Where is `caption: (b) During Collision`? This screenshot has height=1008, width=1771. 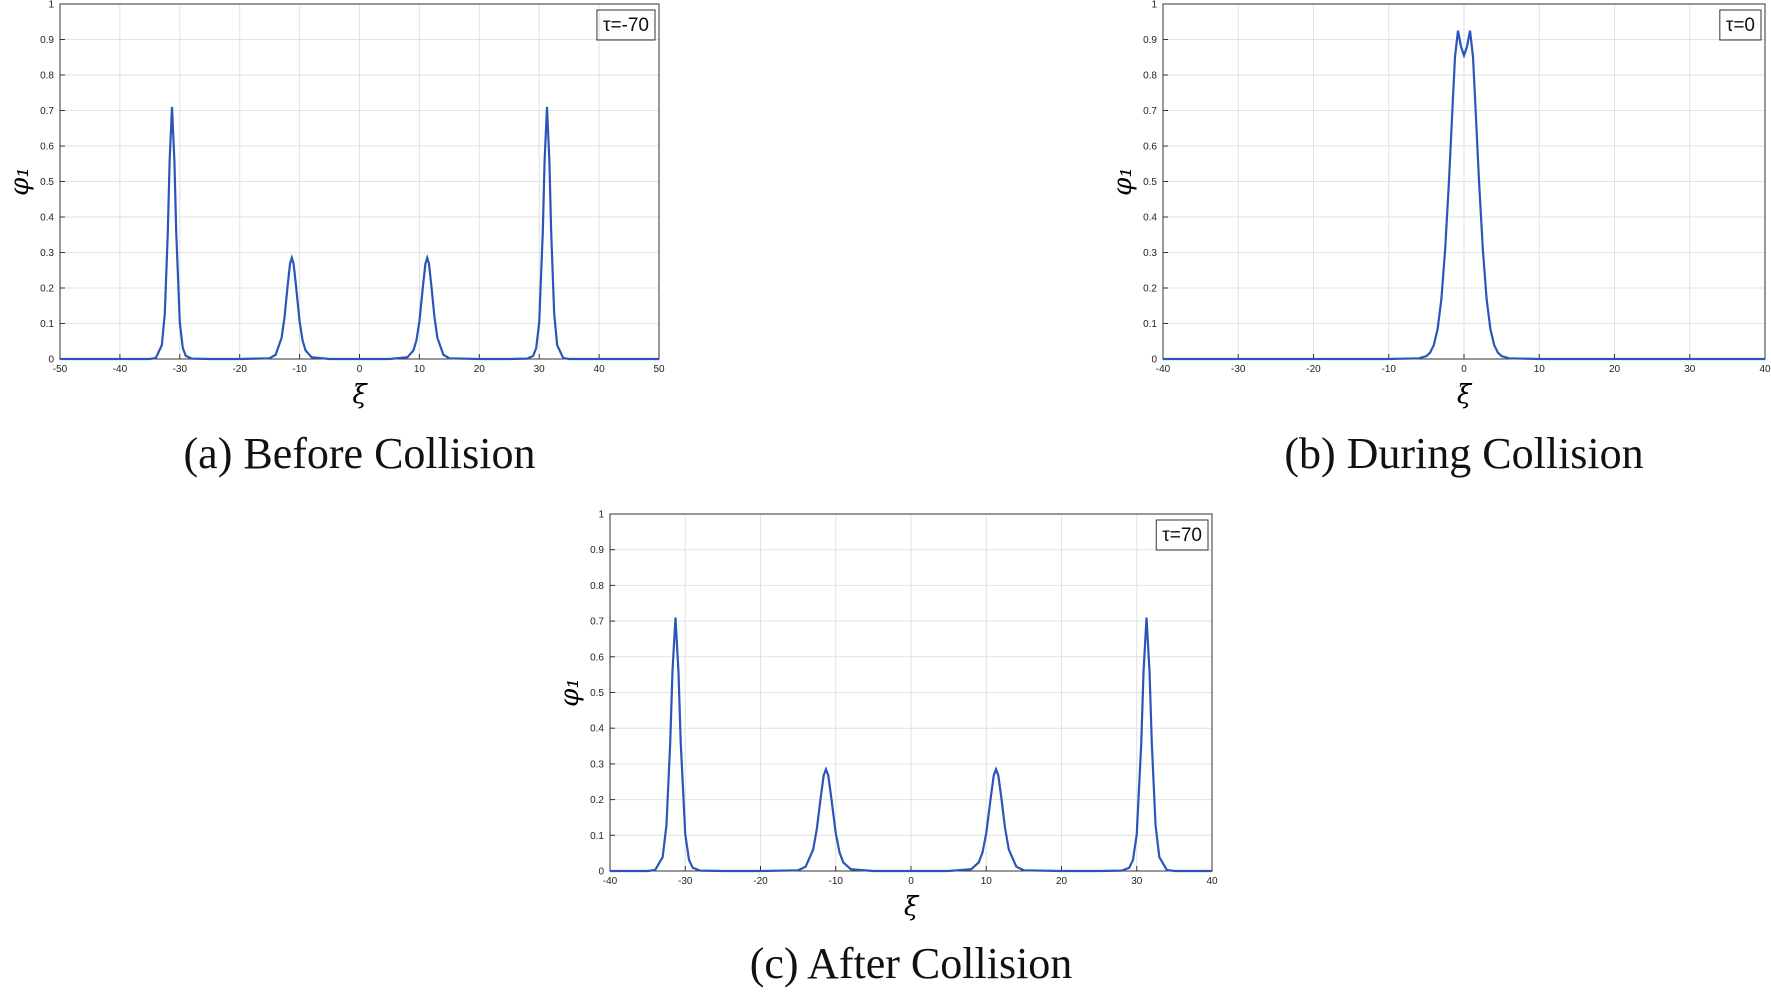 caption: (b) During Collision is located at coordinates (1463, 453).